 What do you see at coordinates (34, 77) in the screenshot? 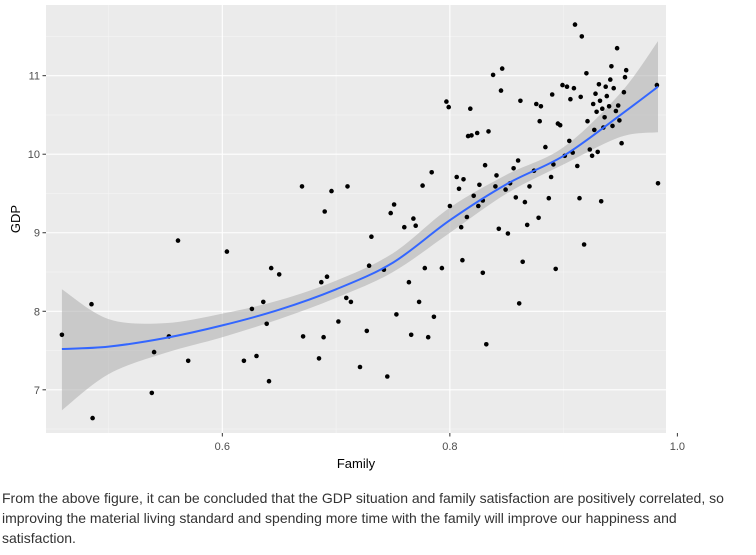
I see `y-tick-label: 11` at bounding box center [34, 77].